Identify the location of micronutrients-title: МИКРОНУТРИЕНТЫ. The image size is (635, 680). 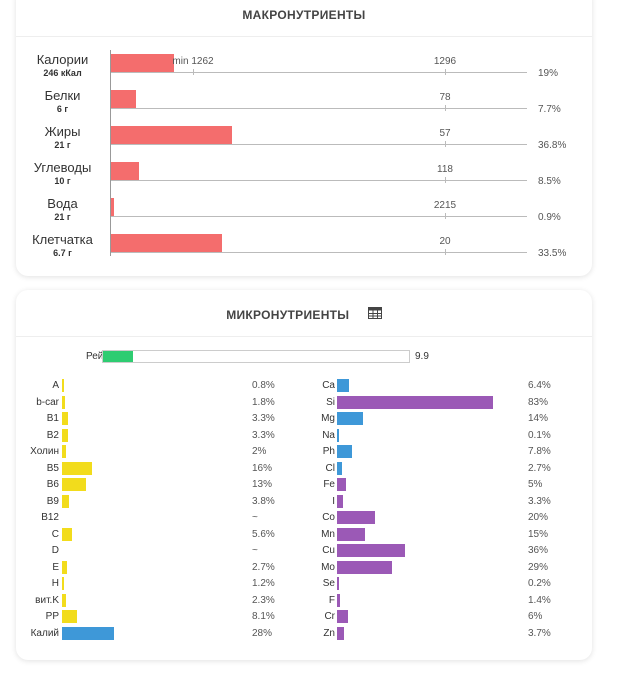
(288, 315).